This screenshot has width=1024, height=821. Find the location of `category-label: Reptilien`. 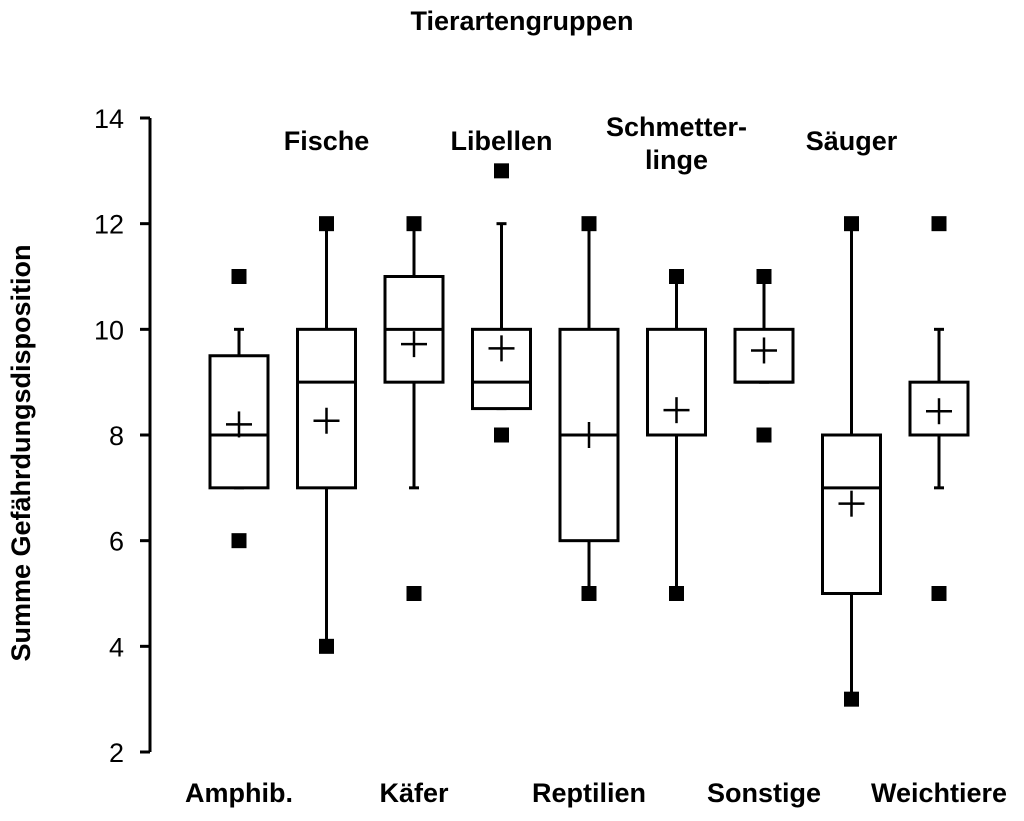

category-label: Reptilien is located at coordinates (589, 793).